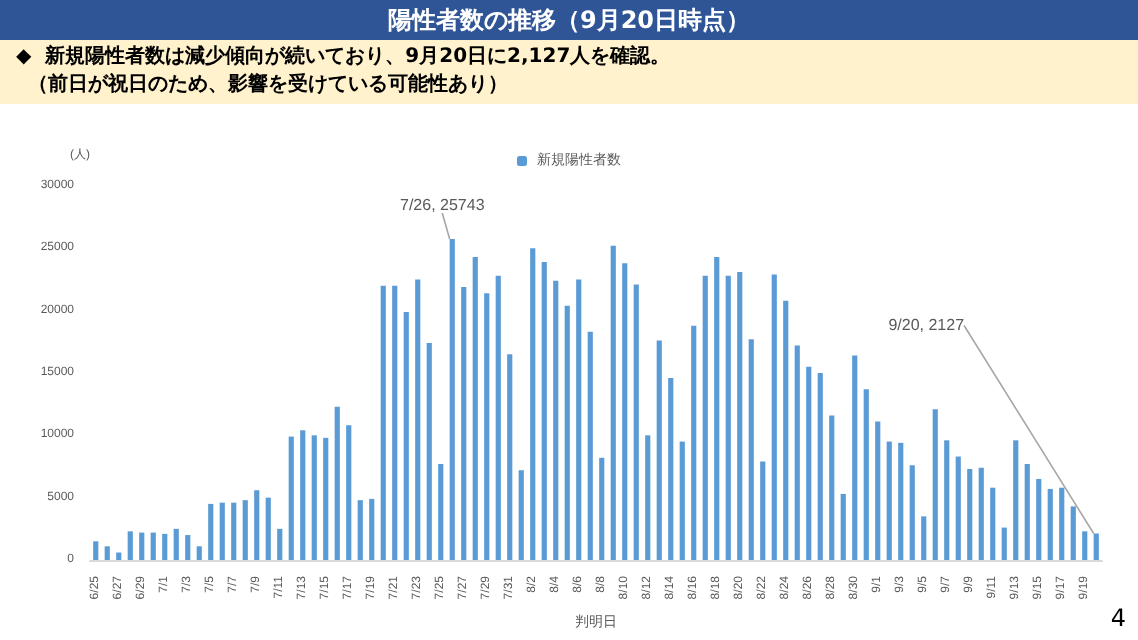  What do you see at coordinates (1118, 618) in the screenshot?
I see `text: 4` at bounding box center [1118, 618].